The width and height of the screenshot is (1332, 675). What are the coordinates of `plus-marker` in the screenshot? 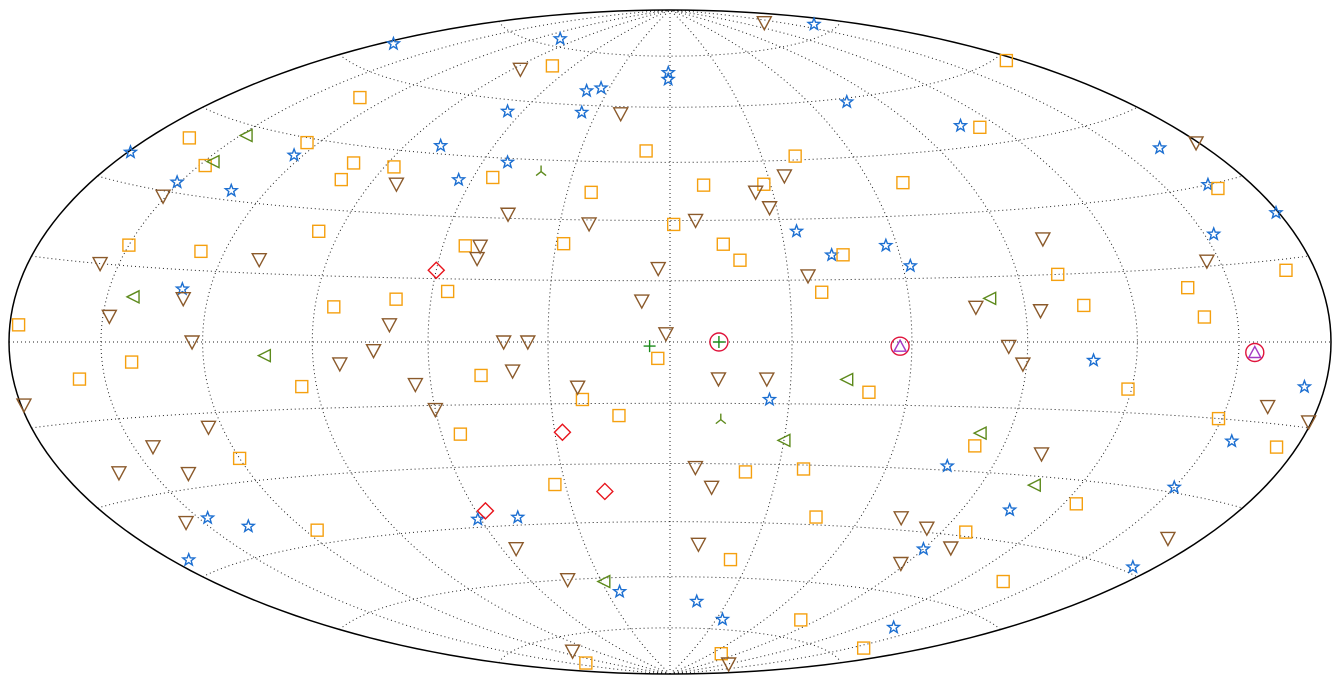 It's located at (718, 342).